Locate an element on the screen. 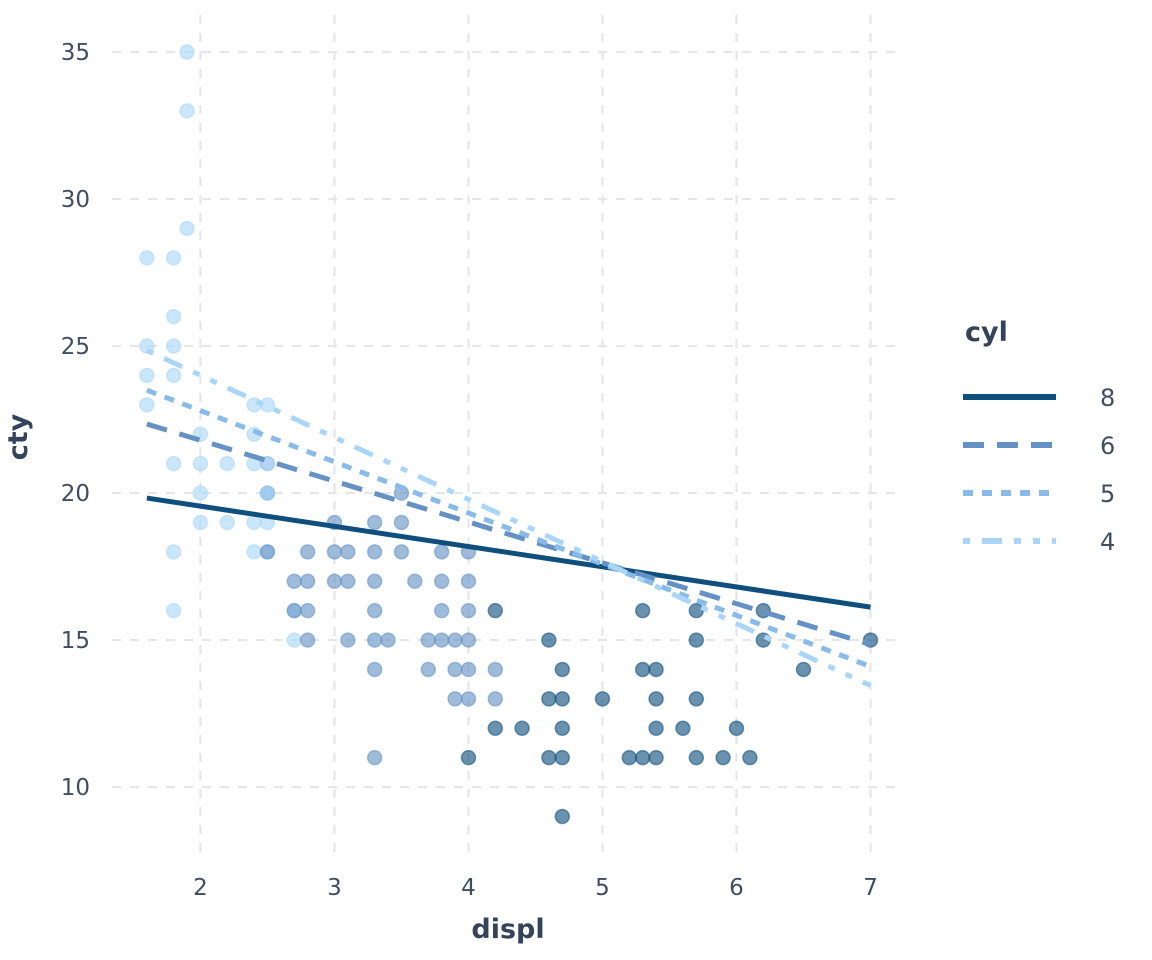  x-tick-label: 5 is located at coordinates (602, 888).